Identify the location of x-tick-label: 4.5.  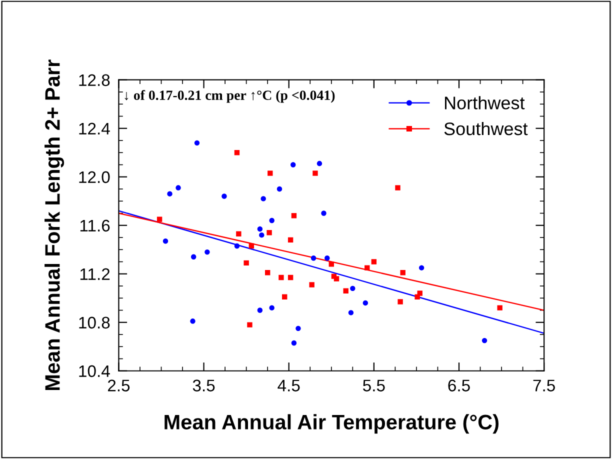
(289, 386).